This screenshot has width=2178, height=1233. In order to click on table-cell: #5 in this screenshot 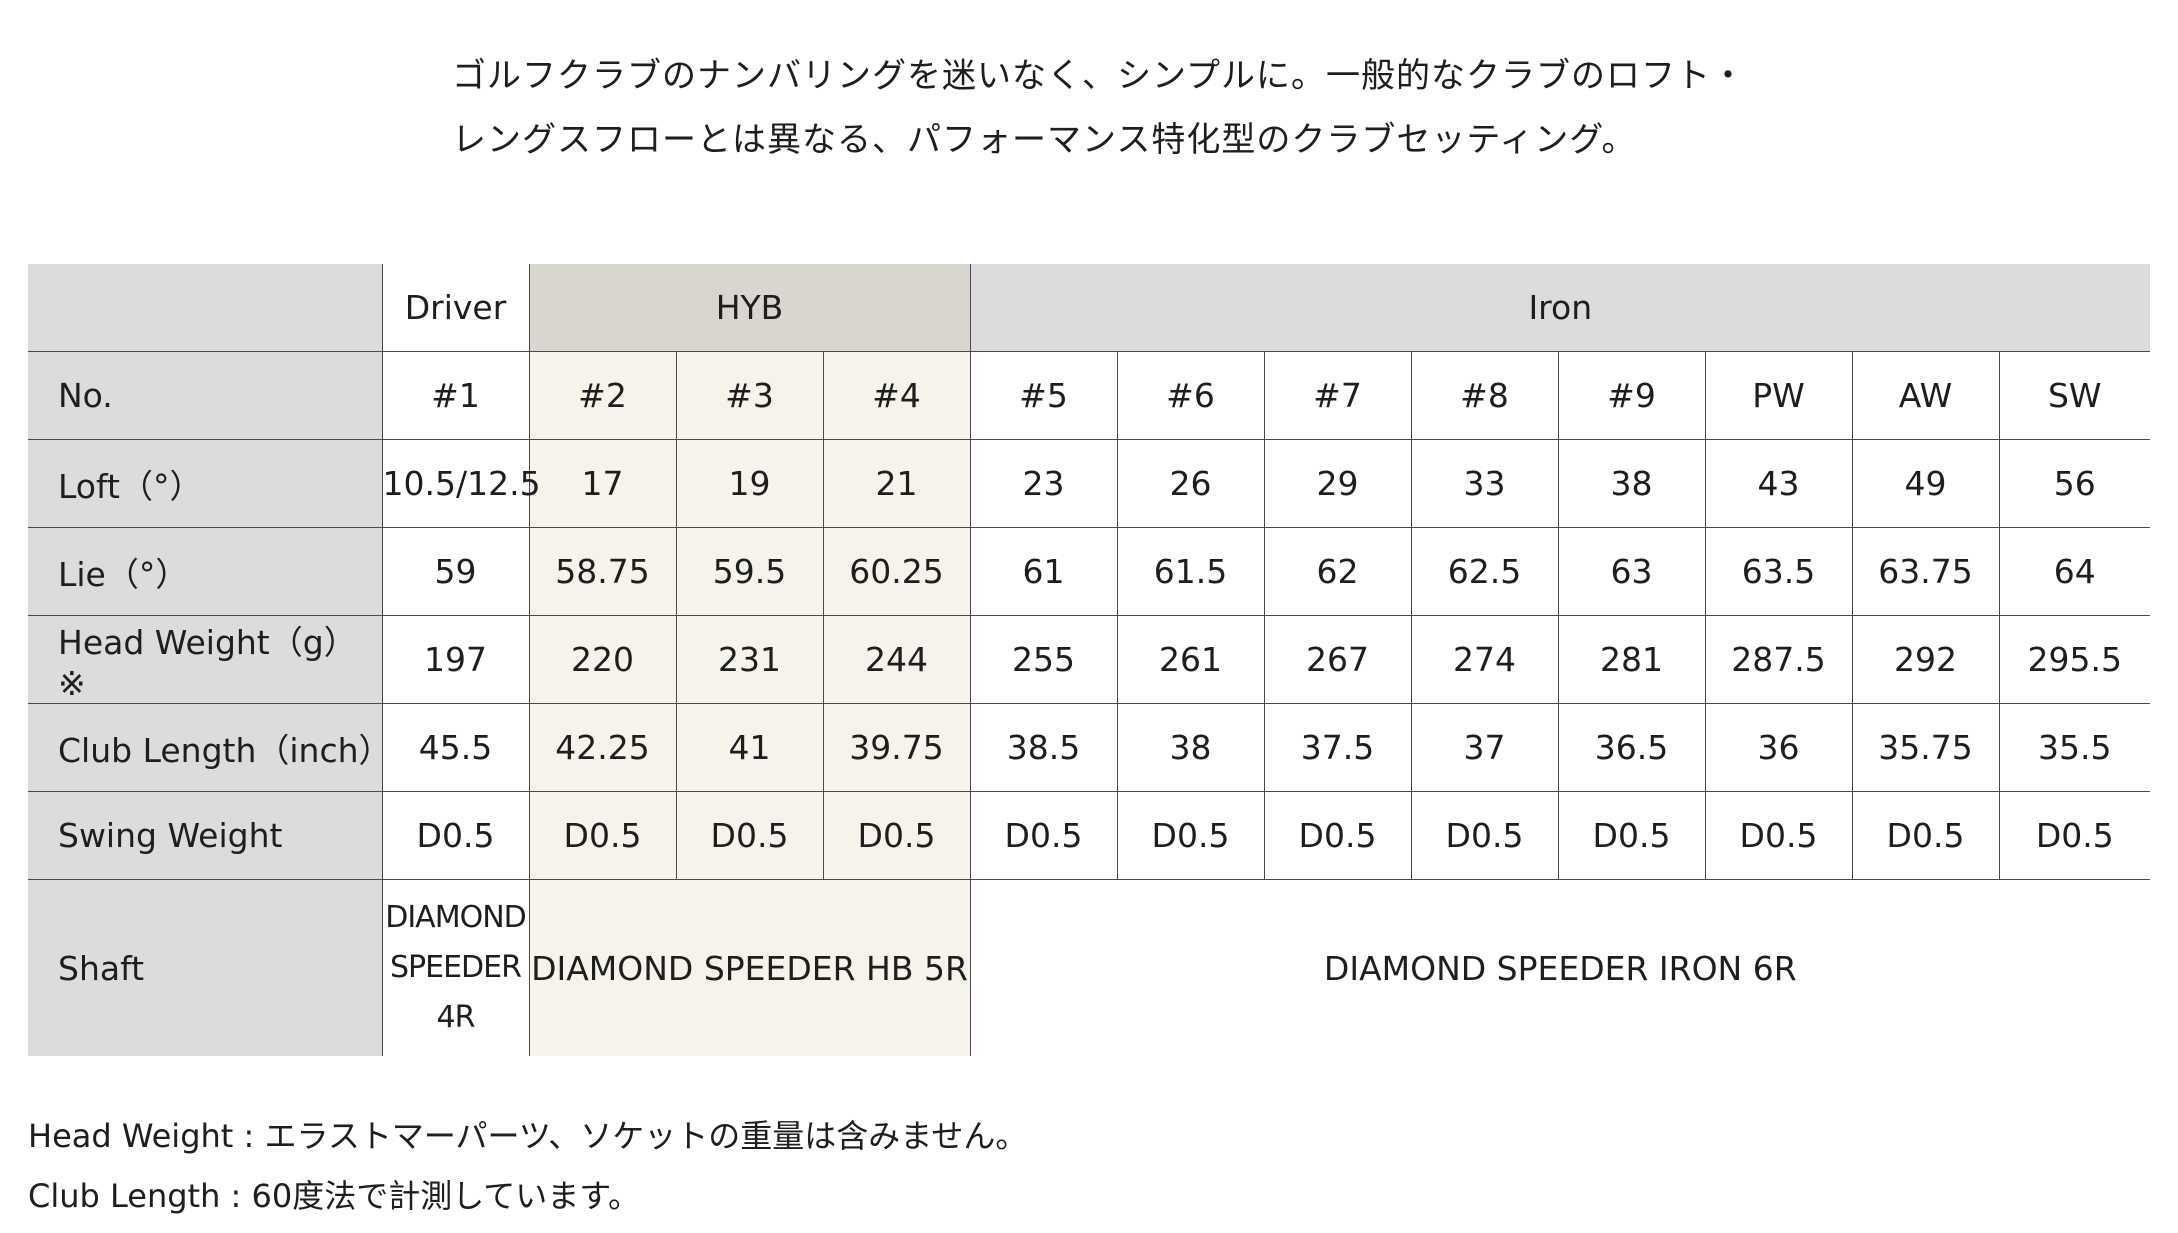, I will do `click(1043, 395)`.